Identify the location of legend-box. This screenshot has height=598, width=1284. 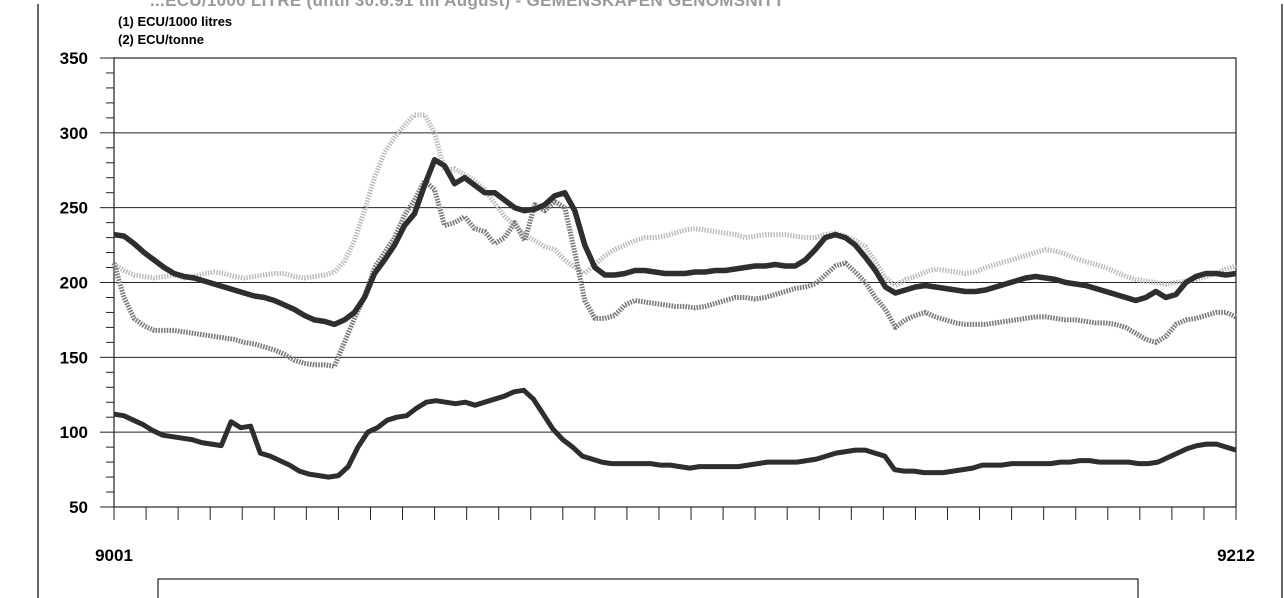
(648, 588).